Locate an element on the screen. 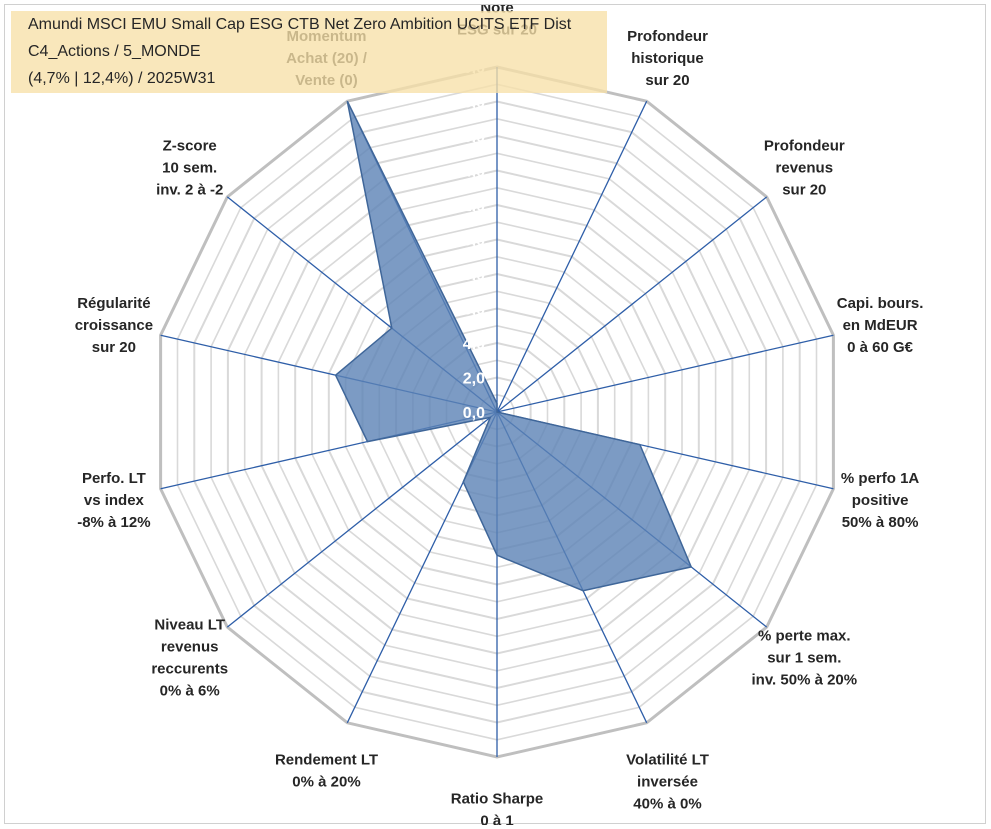  axis-label-13: Z-score 10 sem. inv. 2 à -2 is located at coordinates (189, 167).